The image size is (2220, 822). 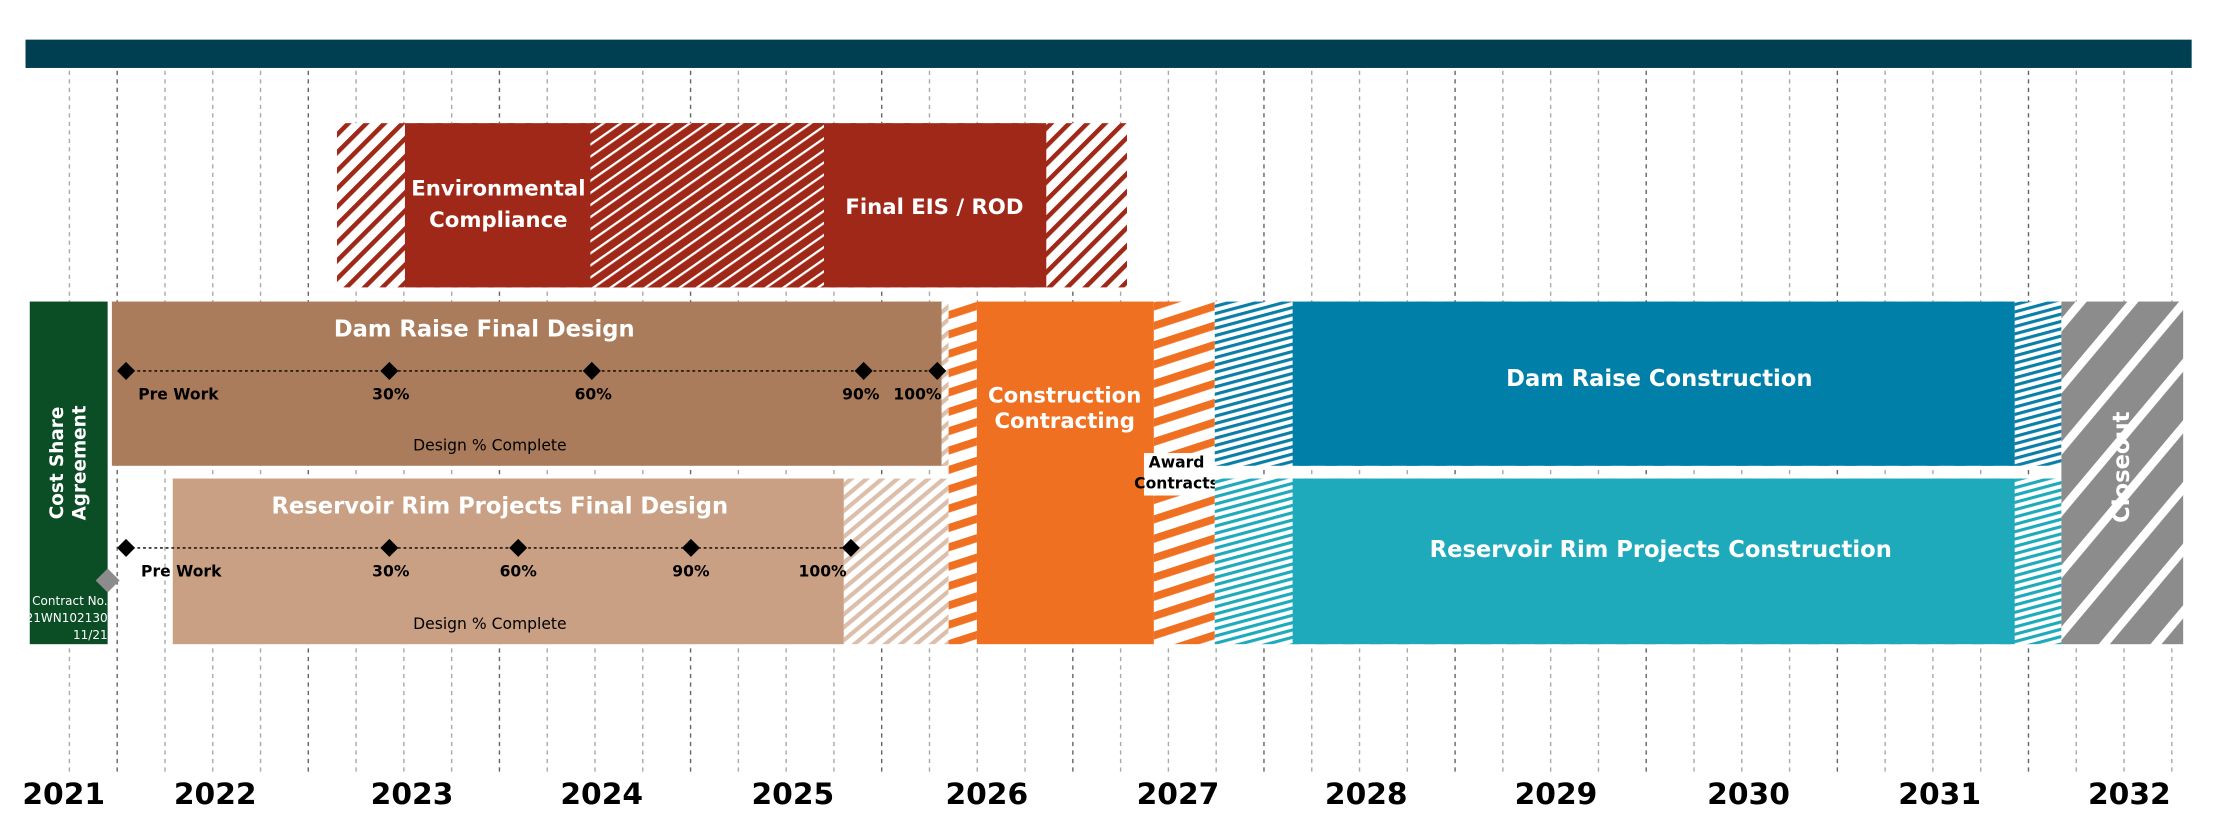 I want to click on closeout-bar, so click(x=2122, y=473).